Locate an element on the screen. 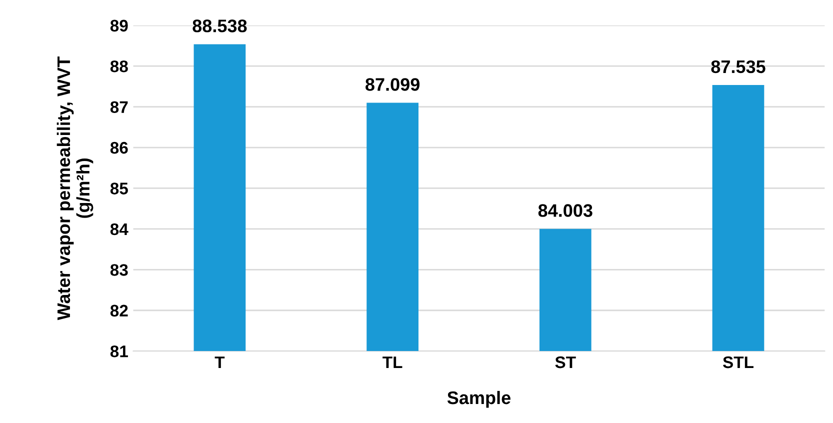 Image resolution: width=833 pixels, height=423 pixels. y-tick-label: 81 is located at coordinates (119, 351).